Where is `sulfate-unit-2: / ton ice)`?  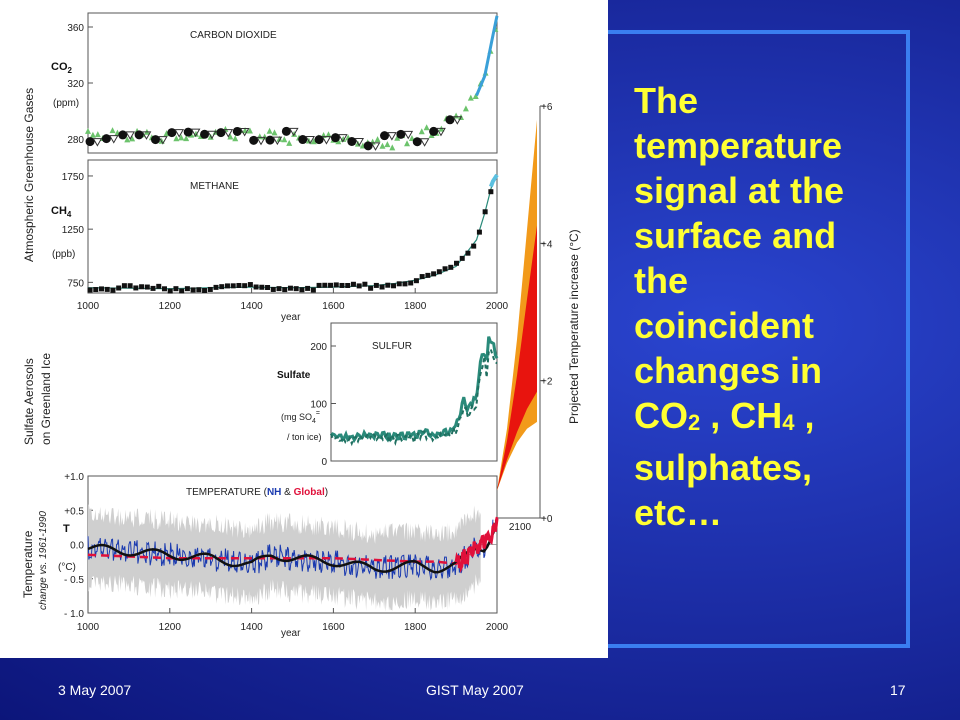
sulfate-unit-2: / ton ice) is located at coordinates (304, 437).